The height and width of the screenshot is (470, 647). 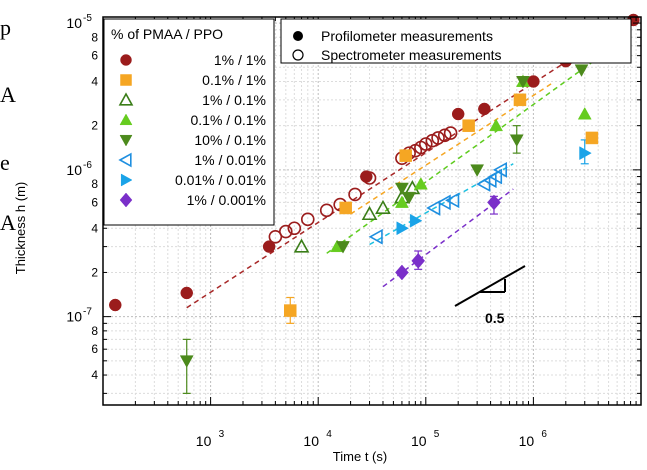 I want to click on legend-title: % of PMAA / PPO, so click(x=167, y=34).